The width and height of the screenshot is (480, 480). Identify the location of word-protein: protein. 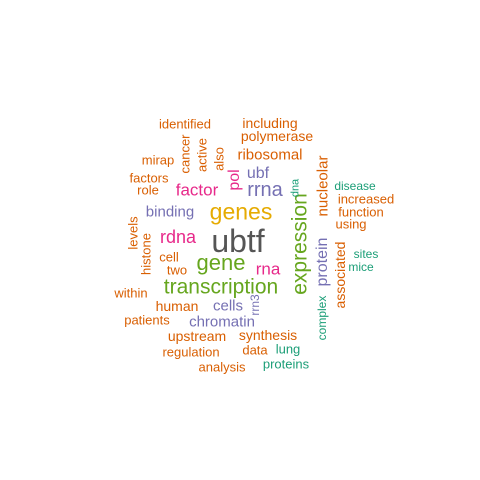
(322, 262).